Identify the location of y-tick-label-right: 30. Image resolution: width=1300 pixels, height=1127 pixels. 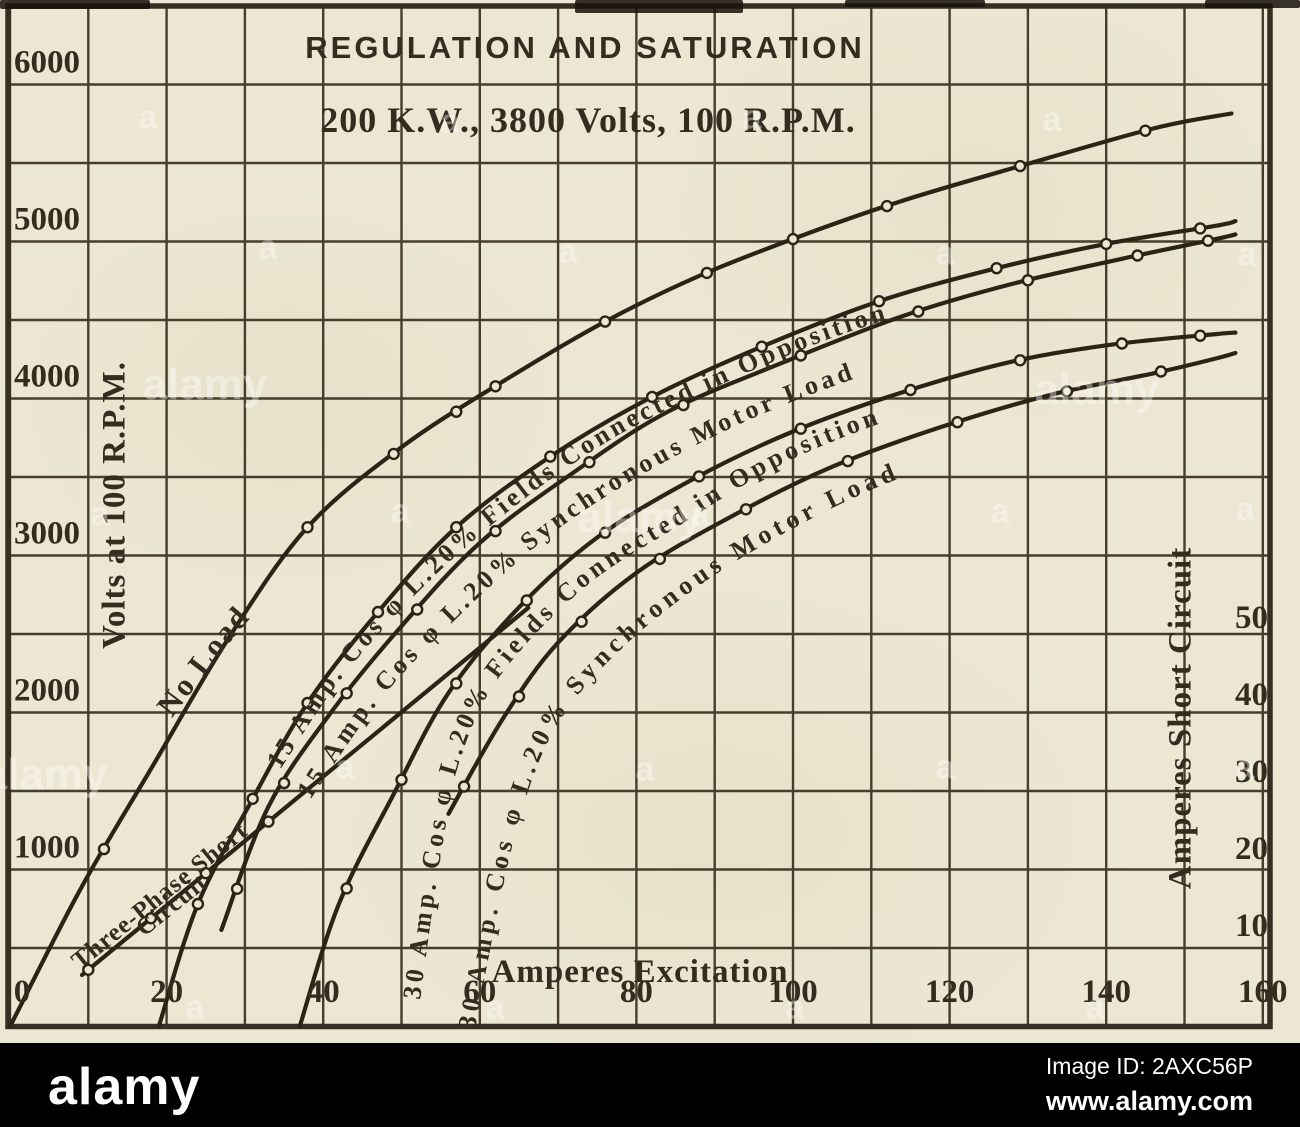
(1251, 772).